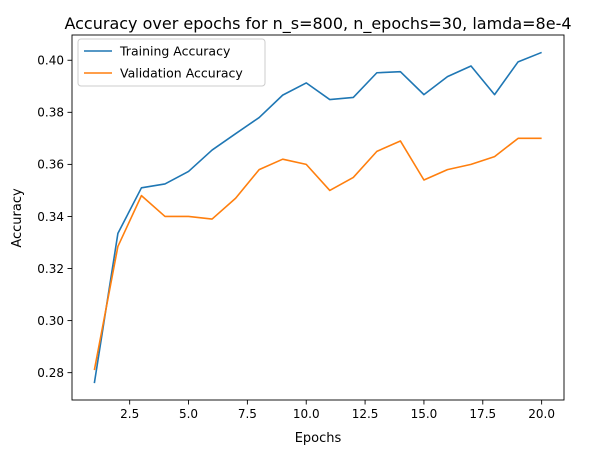  Describe the element at coordinates (129, 414) in the screenshot. I see `x-tick-label: 2.5` at that location.